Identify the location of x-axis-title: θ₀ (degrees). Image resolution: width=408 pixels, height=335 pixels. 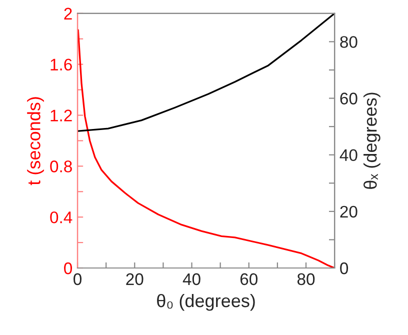
(206, 302).